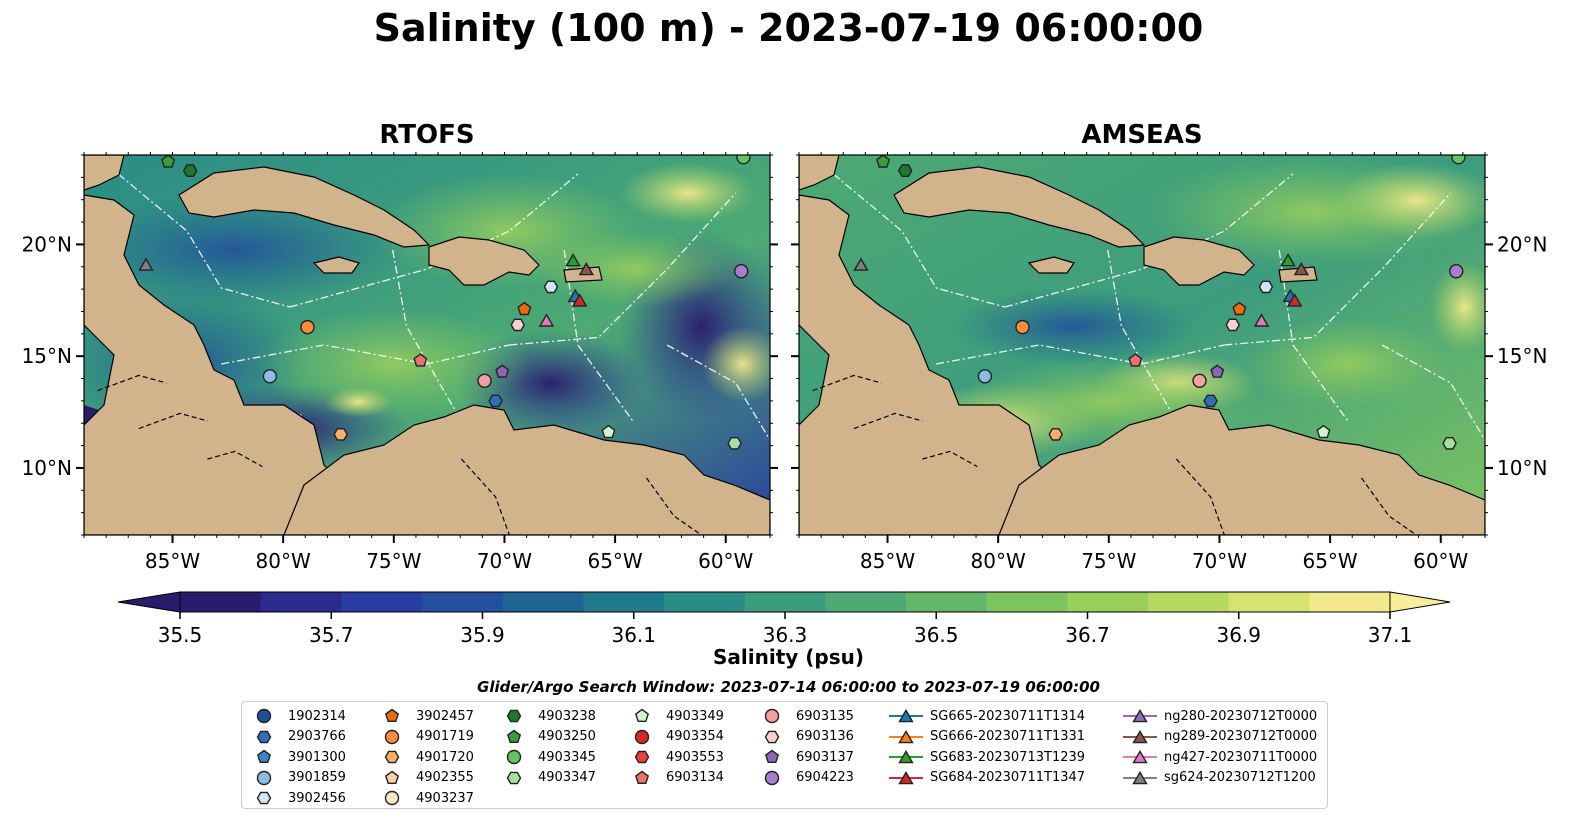 Image resolution: width=1577 pixels, height=826 pixels. What do you see at coordinates (445, 757) in the screenshot?
I see `legend-label: 4901720` at bounding box center [445, 757].